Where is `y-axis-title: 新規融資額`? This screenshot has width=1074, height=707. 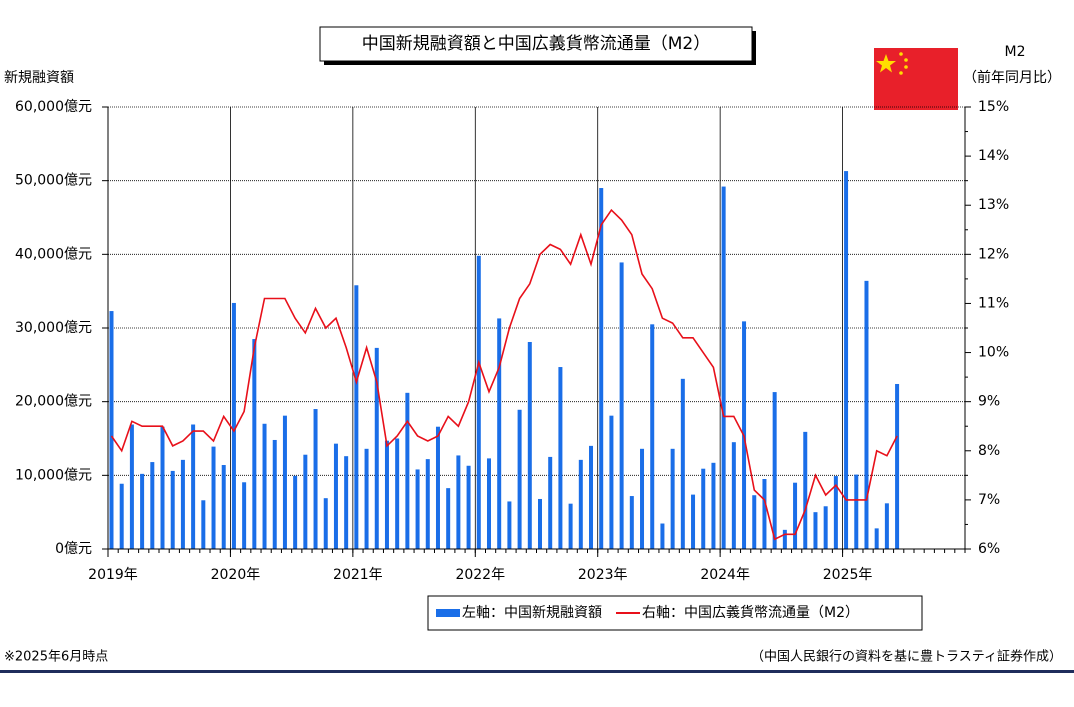 y-axis-title: 新規融資額 is located at coordinates (39, 78).